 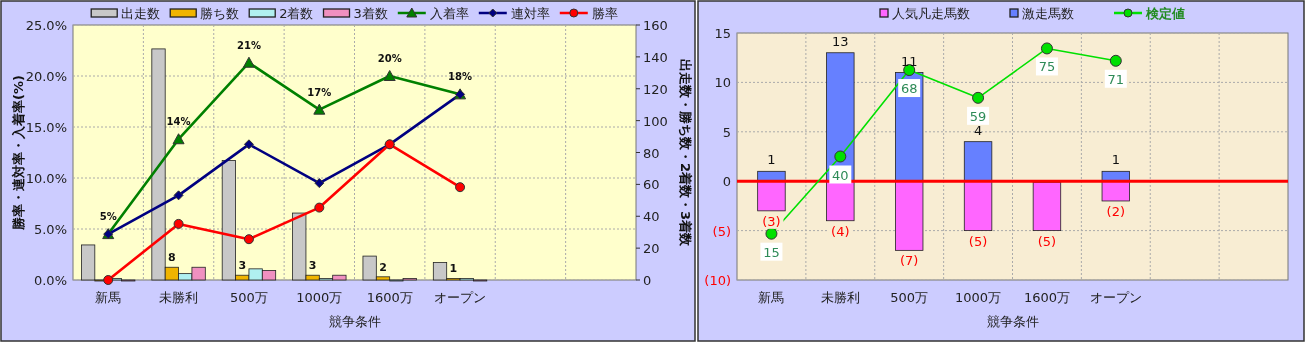 What do you see at coordinates (655, 25) in the screenshot?
I see `y2-tick-label: 160` at bounding box center [655, 25].